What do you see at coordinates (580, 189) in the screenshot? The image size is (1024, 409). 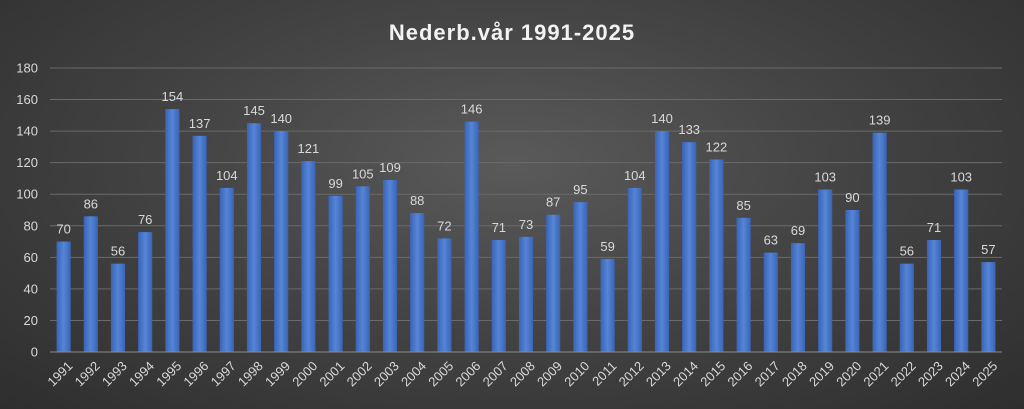 I see `data-label: 95` at bounding box center [580, 189].